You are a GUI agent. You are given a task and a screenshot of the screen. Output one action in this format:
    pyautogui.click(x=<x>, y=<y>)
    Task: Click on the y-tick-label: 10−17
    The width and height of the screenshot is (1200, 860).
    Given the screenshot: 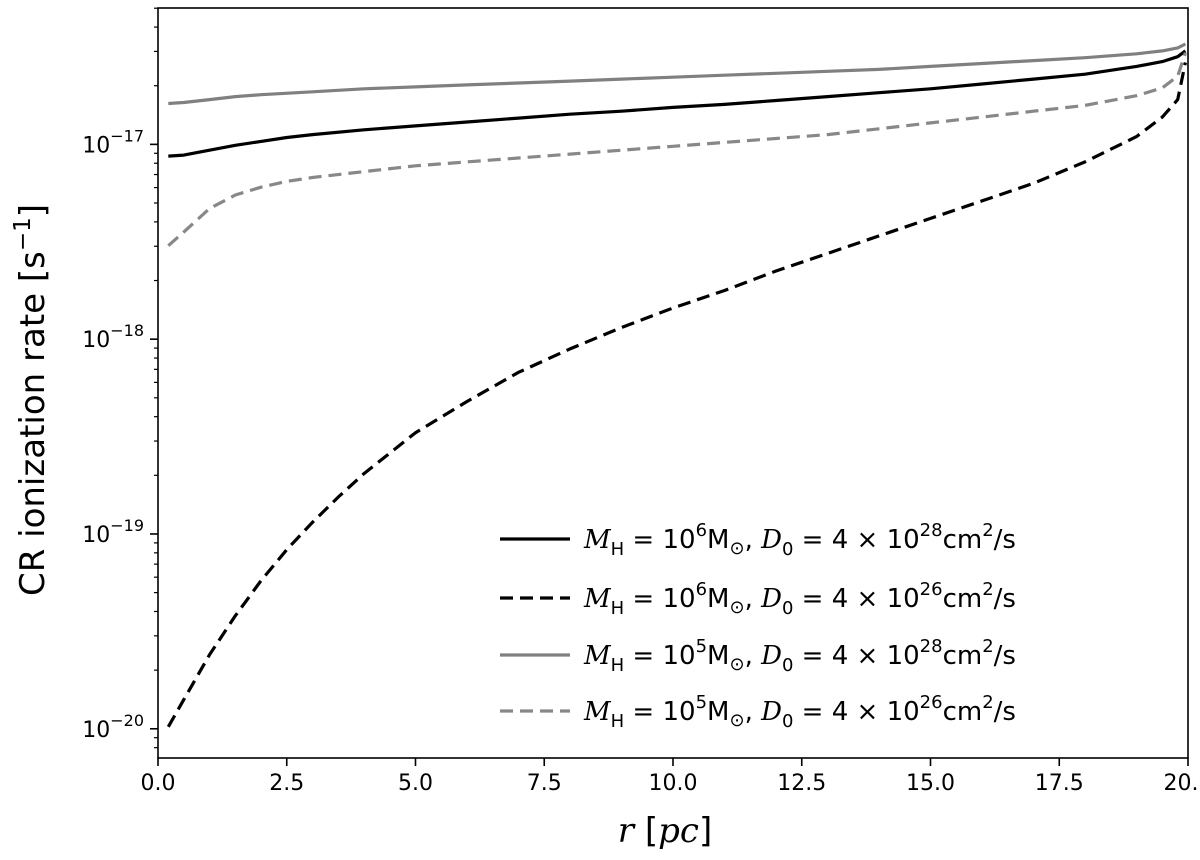 What is the action you would take?
    pyautogui.click(x=113, y=142)
    